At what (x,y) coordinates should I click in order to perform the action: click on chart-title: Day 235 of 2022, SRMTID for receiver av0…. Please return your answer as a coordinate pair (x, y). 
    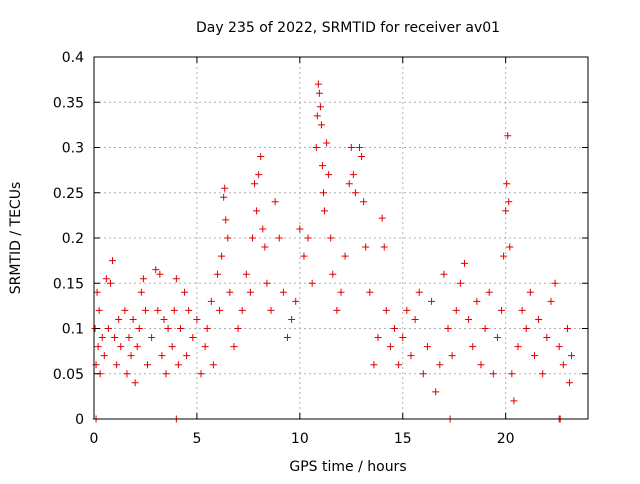
    Looking at the image, I should click on (348, 28).